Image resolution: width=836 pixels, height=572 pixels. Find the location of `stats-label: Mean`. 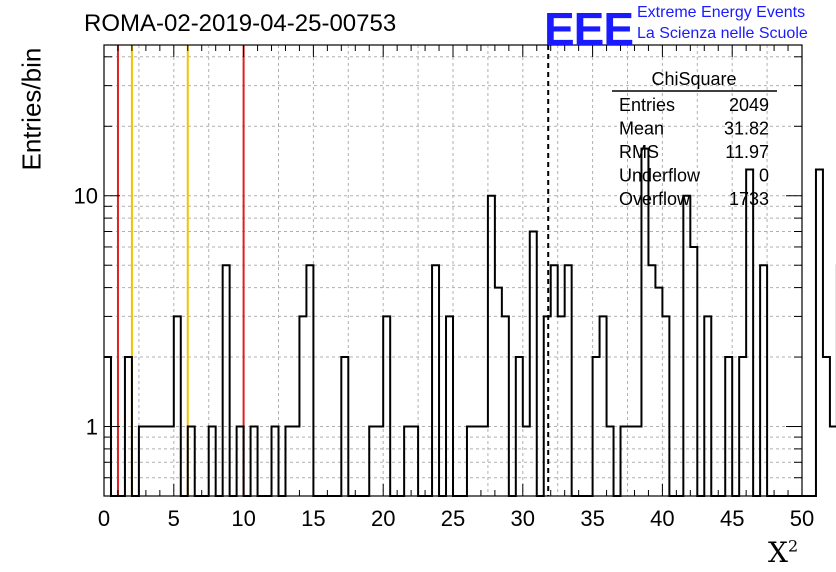

stats-label: Mean is located at coordinates (641, 129).